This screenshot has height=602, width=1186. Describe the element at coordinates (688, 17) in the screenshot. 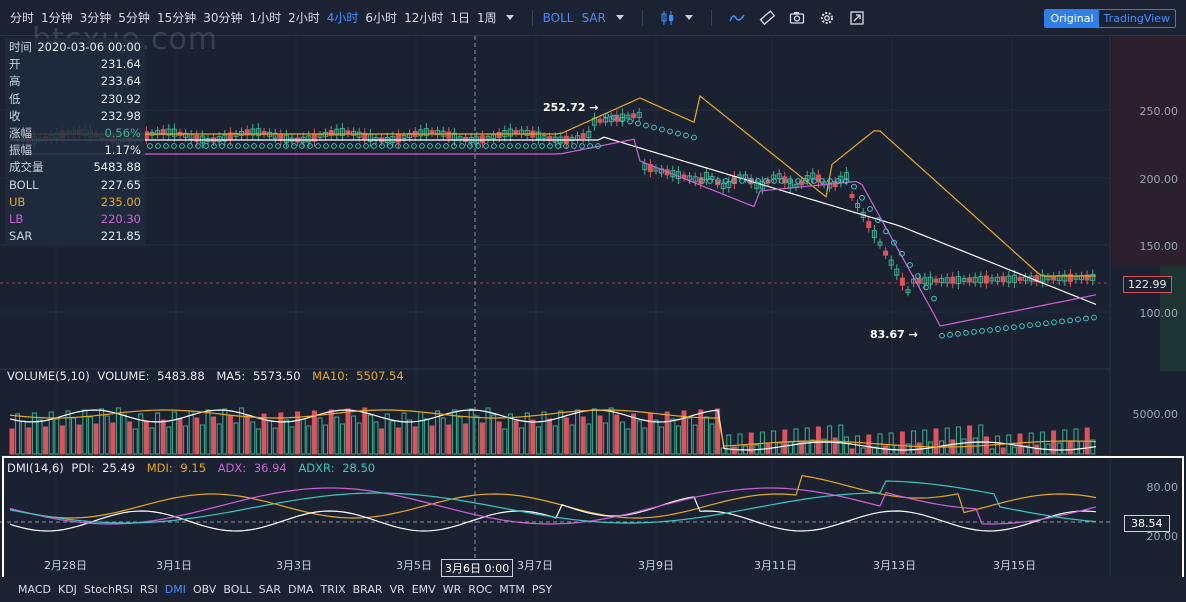

I see `candle-type-dropdown-icon` at that location.